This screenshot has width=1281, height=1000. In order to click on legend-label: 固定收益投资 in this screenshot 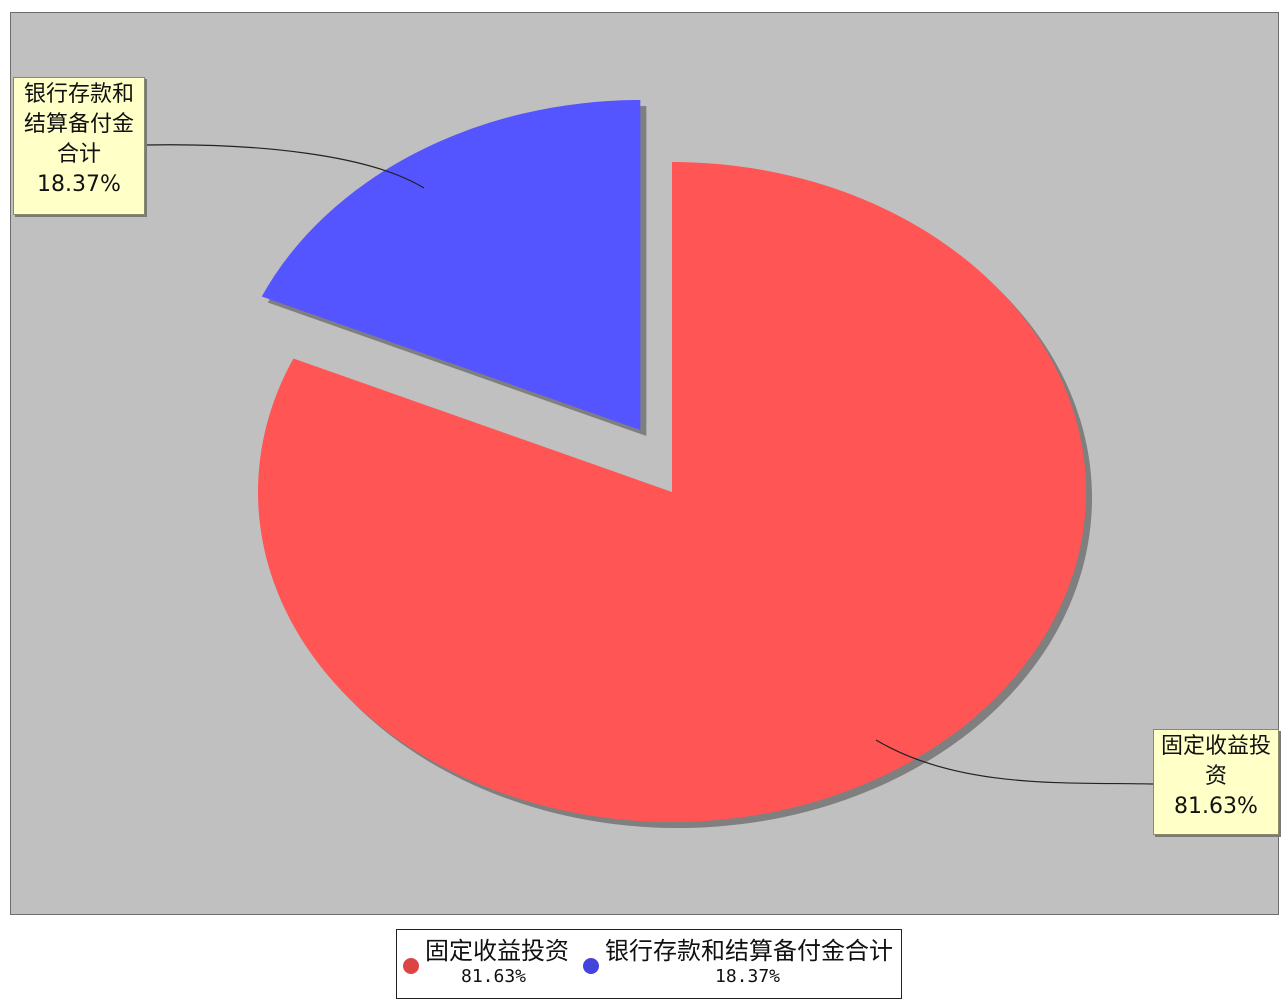, I will do `click(497, 951)`.